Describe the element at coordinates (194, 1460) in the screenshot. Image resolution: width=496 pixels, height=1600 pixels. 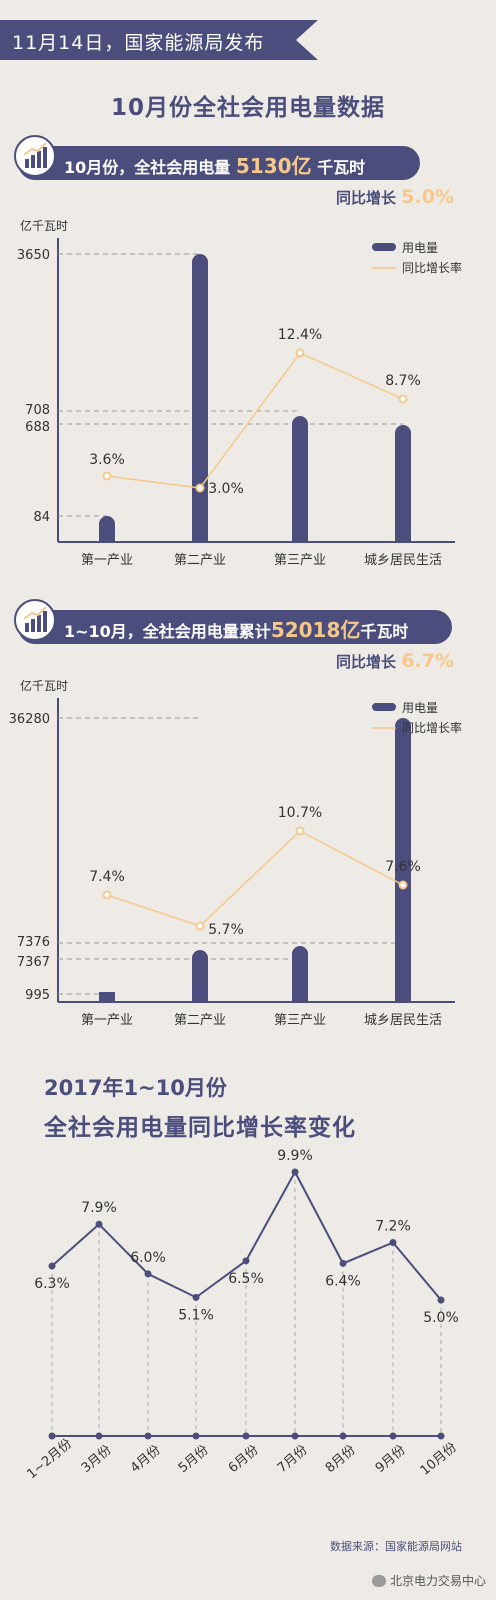
I see `x-month-label: 5月份` at that location.